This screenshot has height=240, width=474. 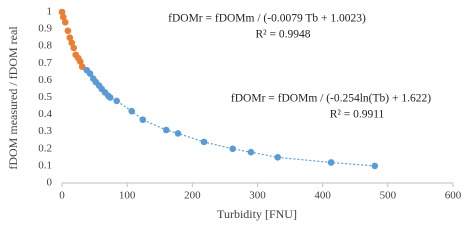 I want to click on annotation: R² = 0.9911, so click(x=357, y=115).